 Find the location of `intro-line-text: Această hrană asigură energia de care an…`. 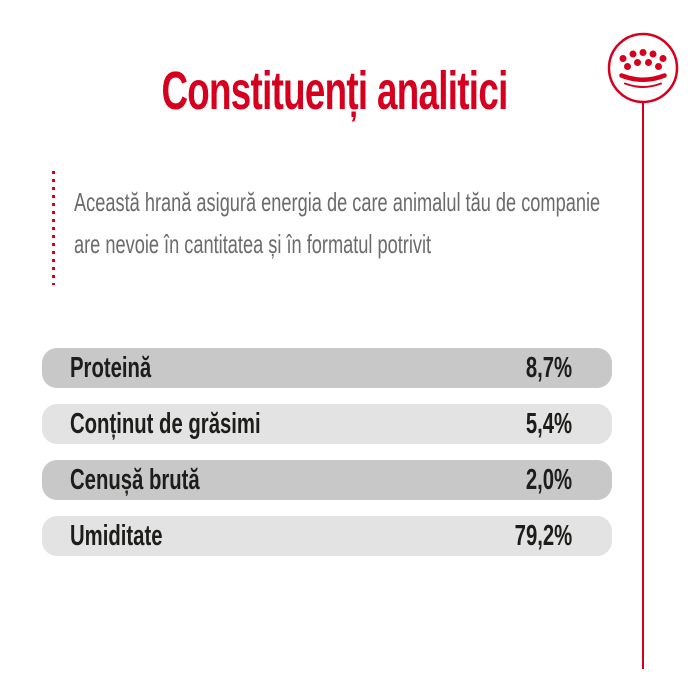

intro-line-text: Această hrană asigură energia de care an… is located at coordinates (337, 202).